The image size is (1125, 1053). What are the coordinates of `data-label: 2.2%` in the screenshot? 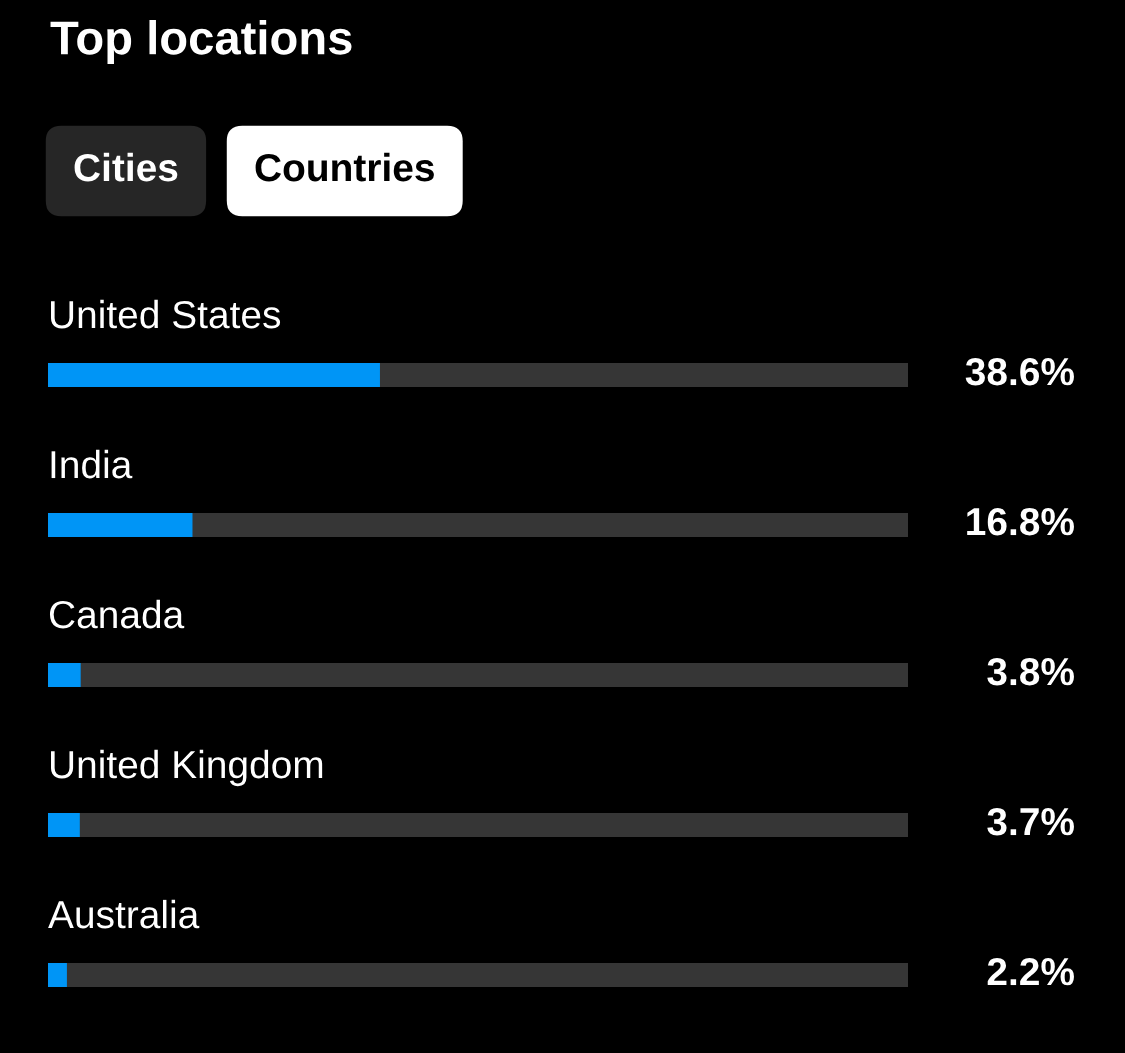 It's located at (1030, 971).